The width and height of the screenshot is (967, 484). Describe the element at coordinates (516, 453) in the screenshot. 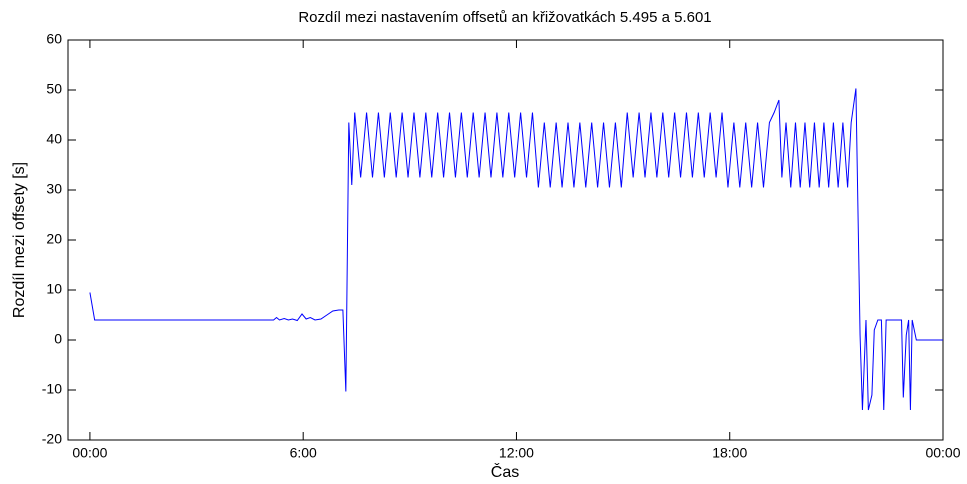

I see `x-tick-label: 12:00` at that location.